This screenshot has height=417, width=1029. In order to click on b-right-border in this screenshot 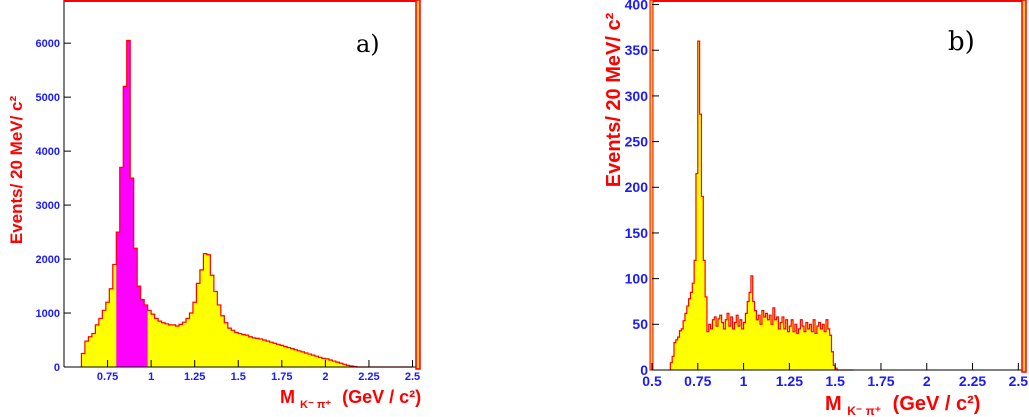, I will do `click(1024, 186)`.